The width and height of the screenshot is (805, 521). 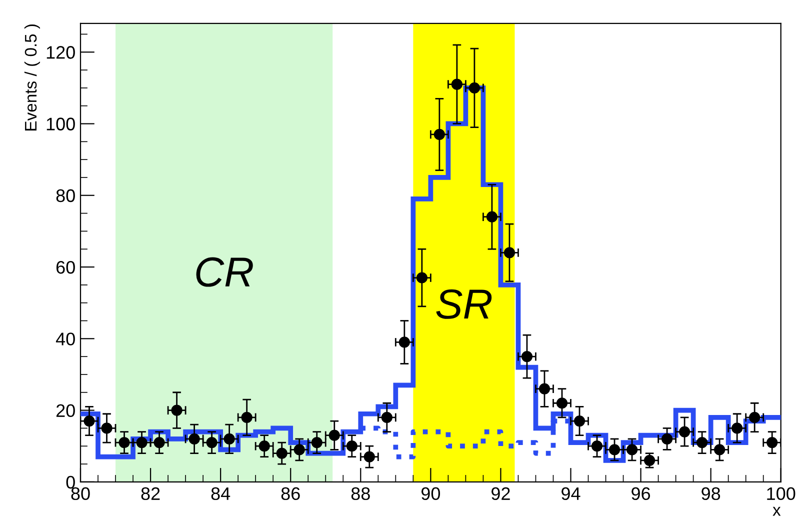 What do you see at coordinates (32, 77) in the screenshot?
I see `y-axis-title: Events / ( 0.5 )` at bounding box center [32, 77].